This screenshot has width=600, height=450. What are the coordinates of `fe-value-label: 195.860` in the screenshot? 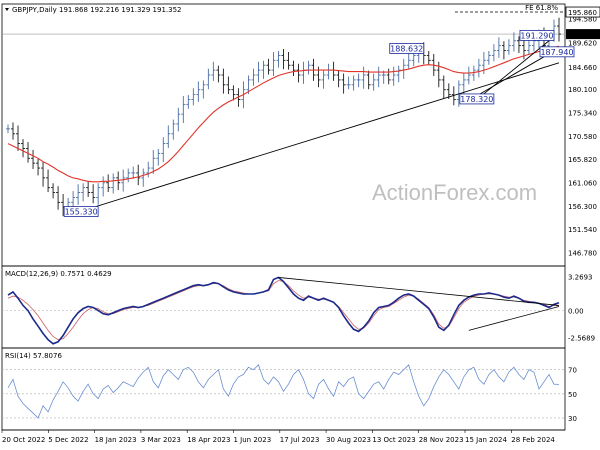 It's located at (582, 13).